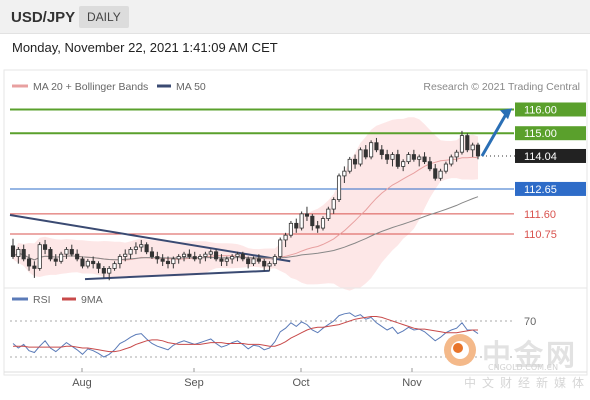 This screenshot has width=590, height=400. Describe the element at coordinates (82, 383) in the screenshot. I see `x-tick-label: Aug` at that location.